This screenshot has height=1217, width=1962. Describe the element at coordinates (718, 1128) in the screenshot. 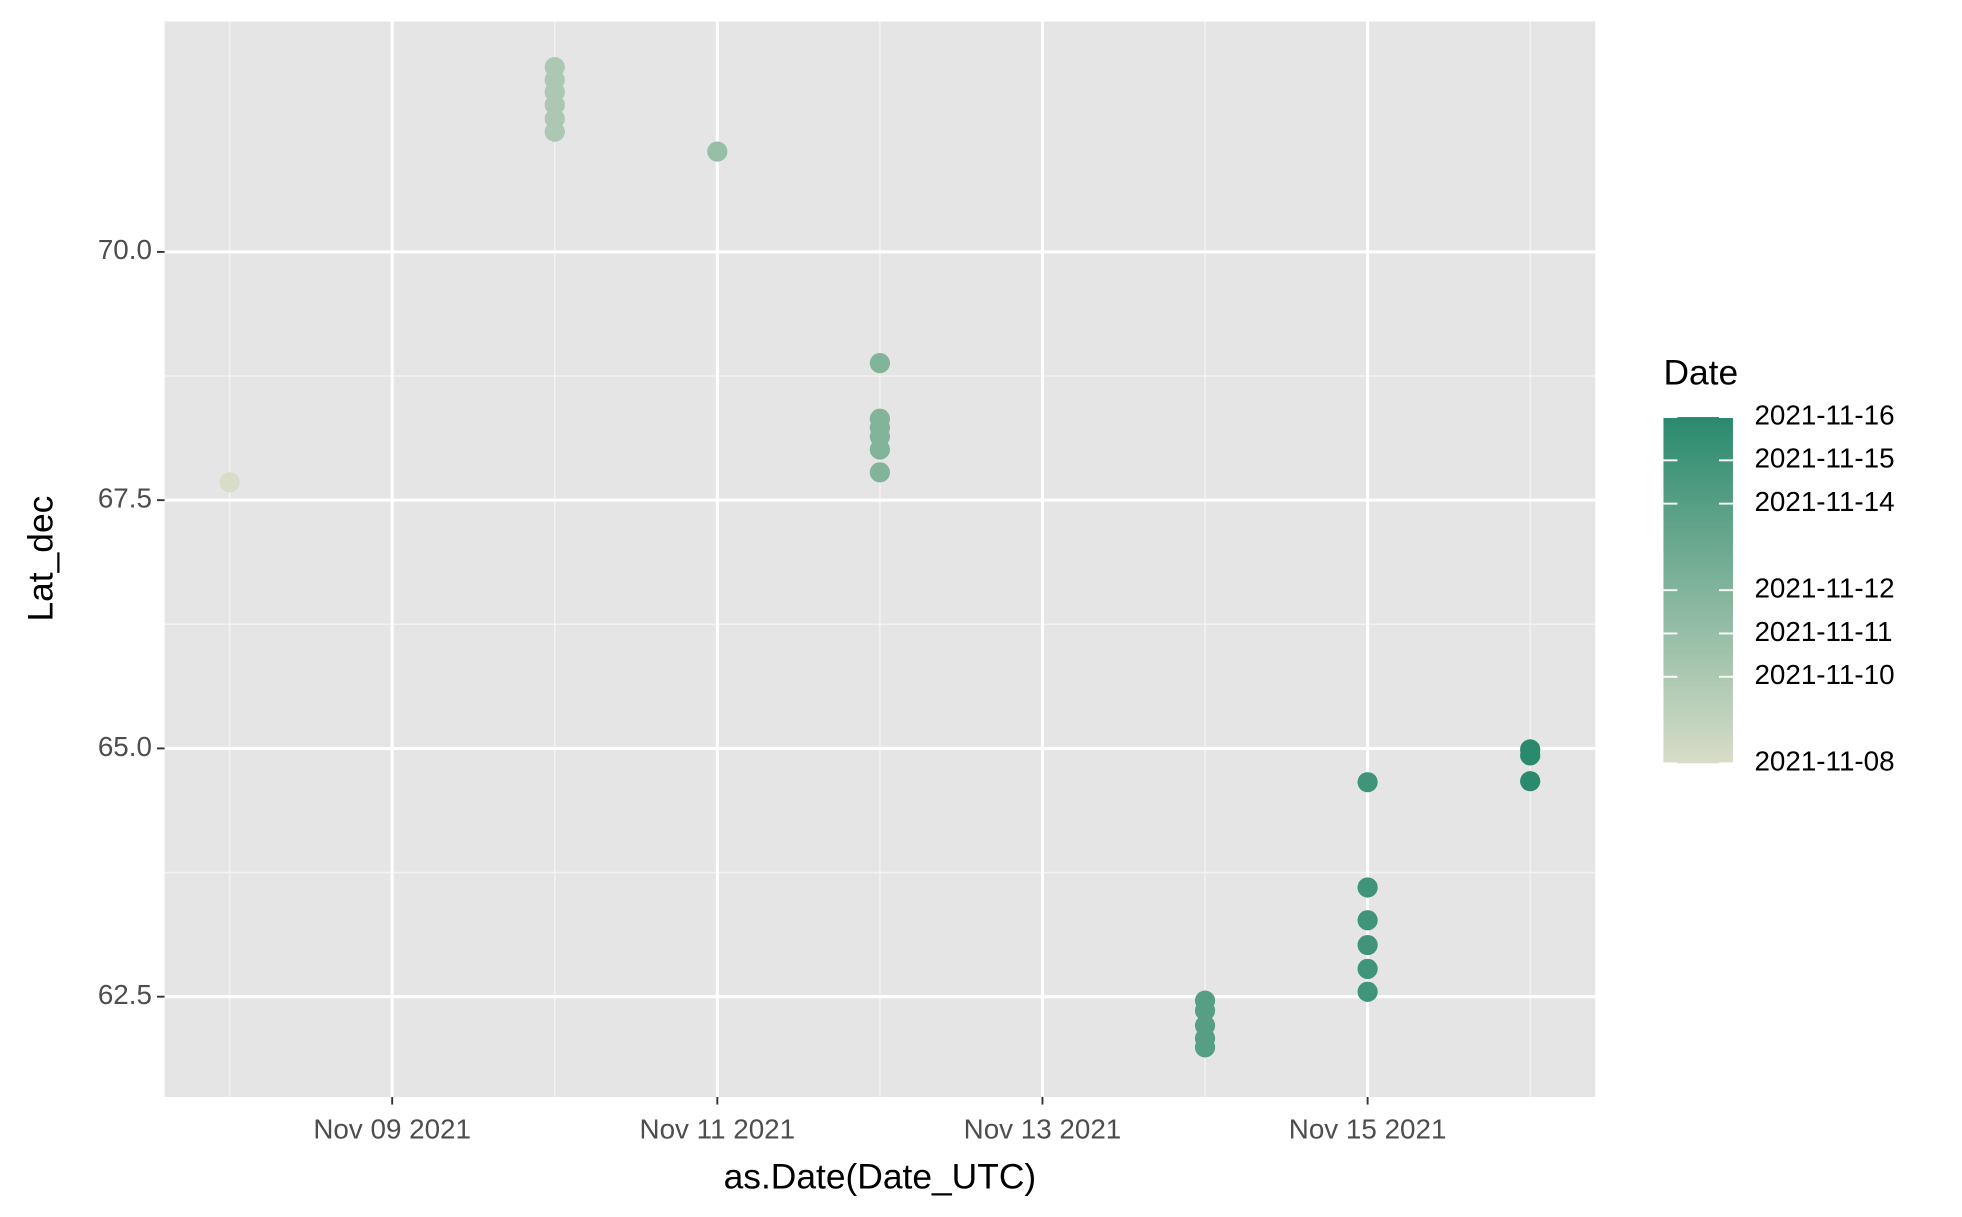

I see `x-tick-label: Nov 11 2021` at that location.